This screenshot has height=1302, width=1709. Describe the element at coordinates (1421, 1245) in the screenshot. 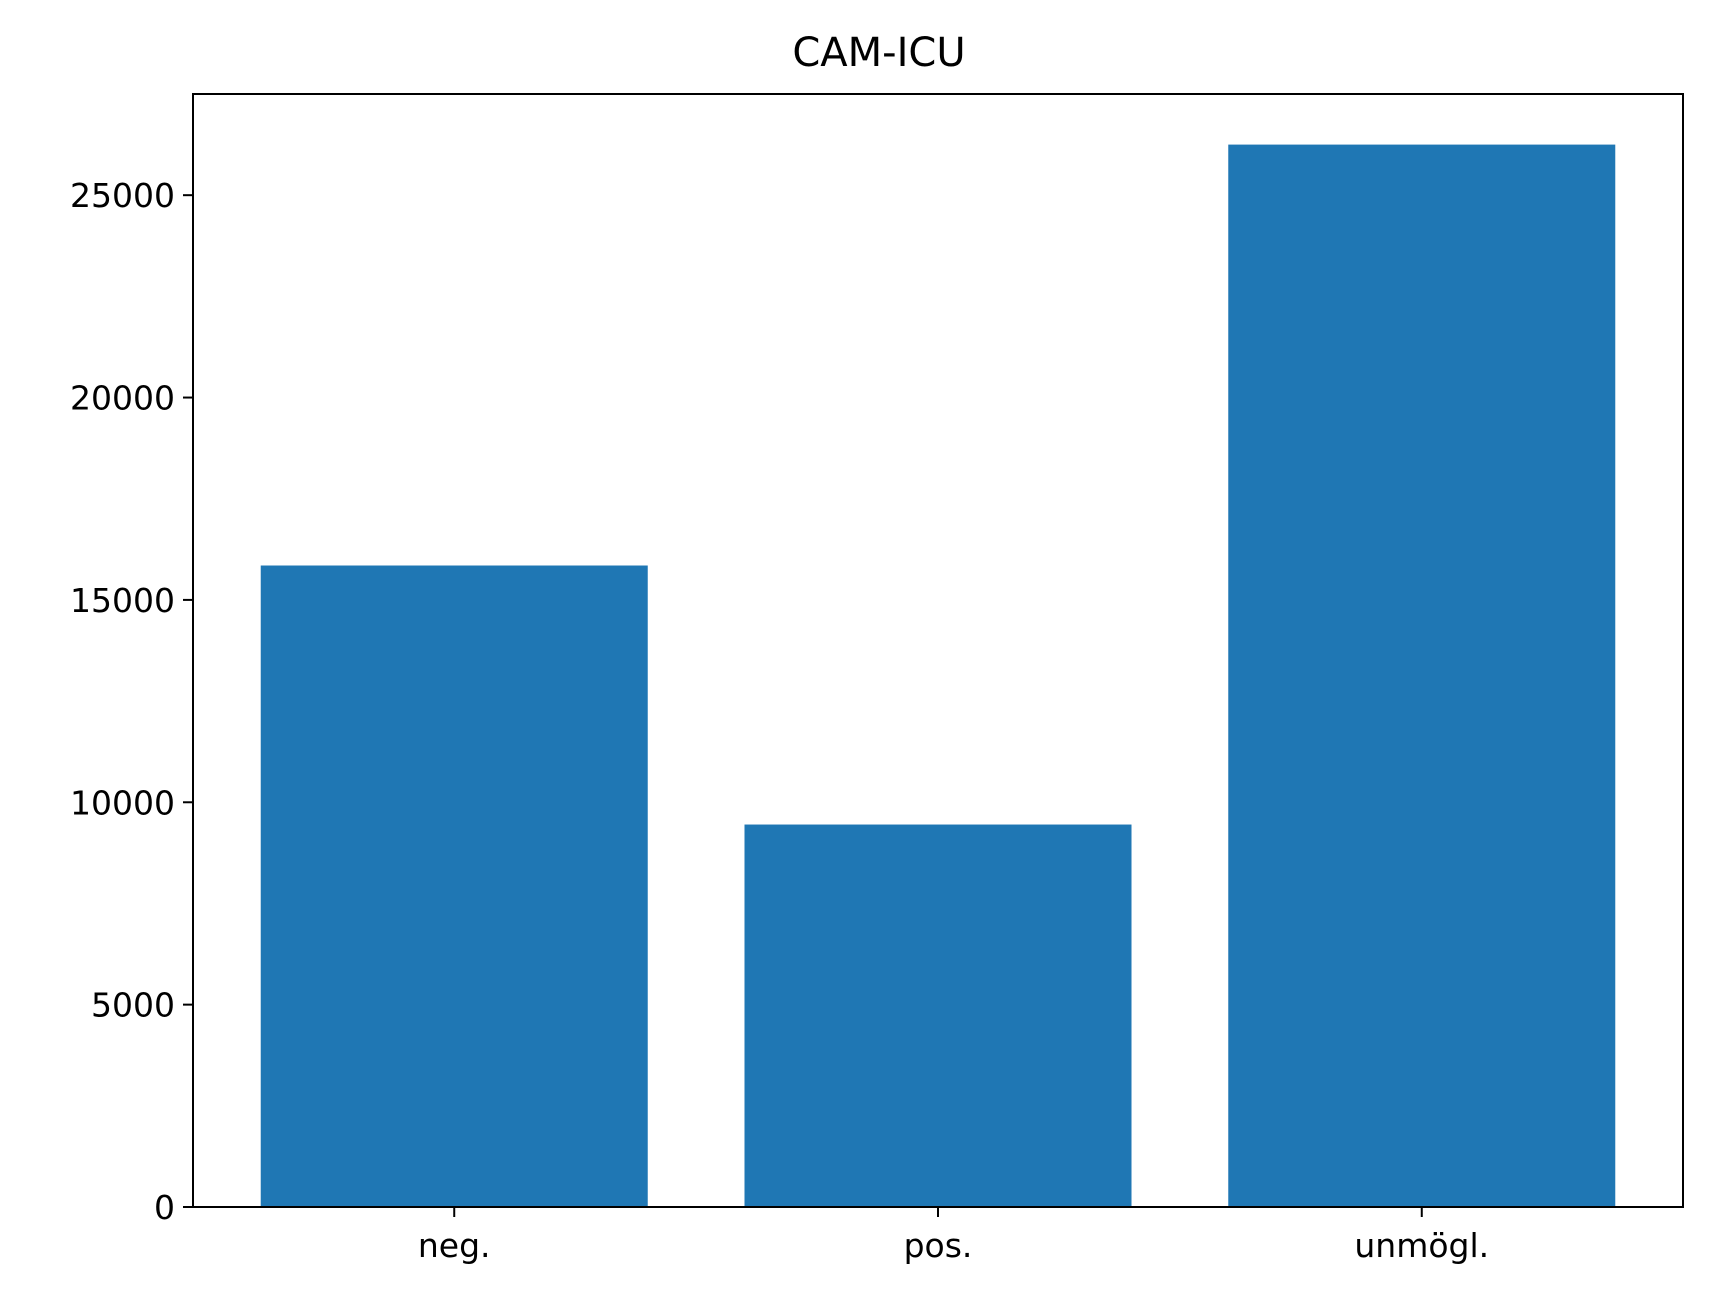

I see `x-tick-label: unmögl.` at that location.